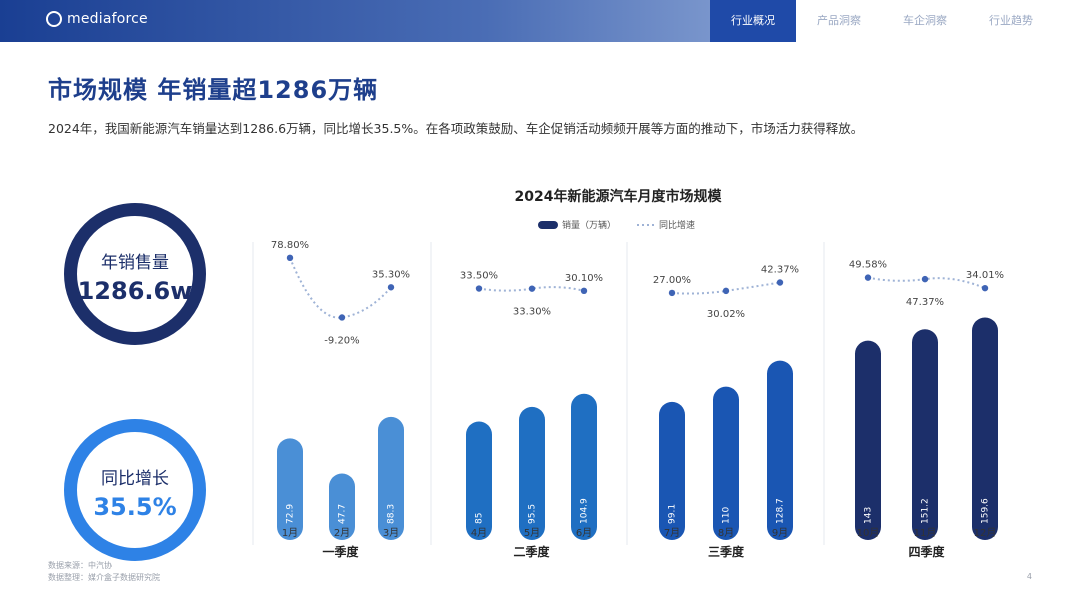 The height and width of the screenshot is (608, 1080). What do you see at coordinates (925, 302) in the screenshot?
I see `growth-point-label: 47.37%` at bounding box center [925, 302].